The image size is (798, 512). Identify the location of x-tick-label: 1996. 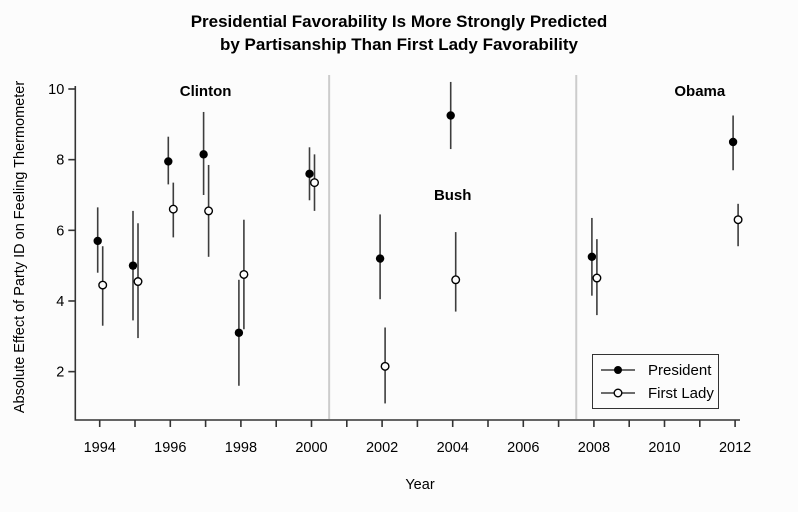
(170, 448).